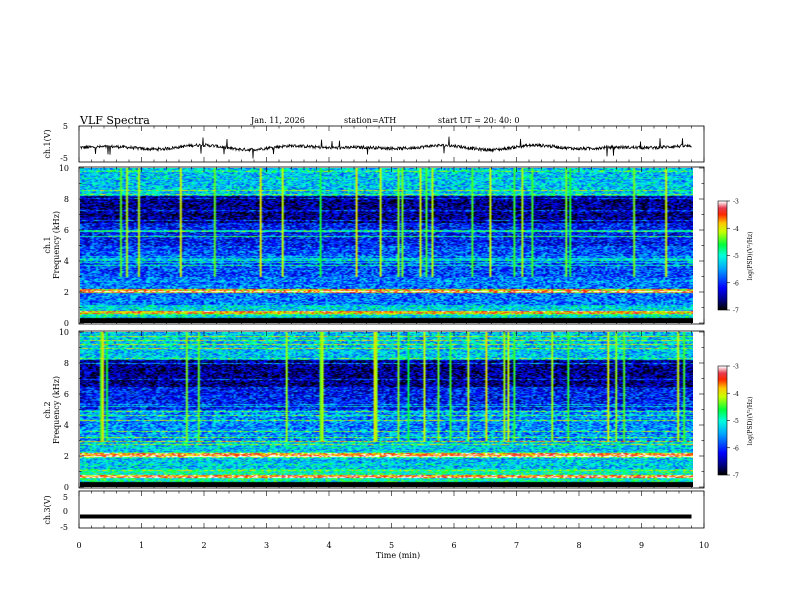 The width and height of the screenshot is (792, 612). What do you see at coordinates (266, 545) in the screenshot?
I see `time-axis-tick-label: 3` at bounding box center [266, 545].